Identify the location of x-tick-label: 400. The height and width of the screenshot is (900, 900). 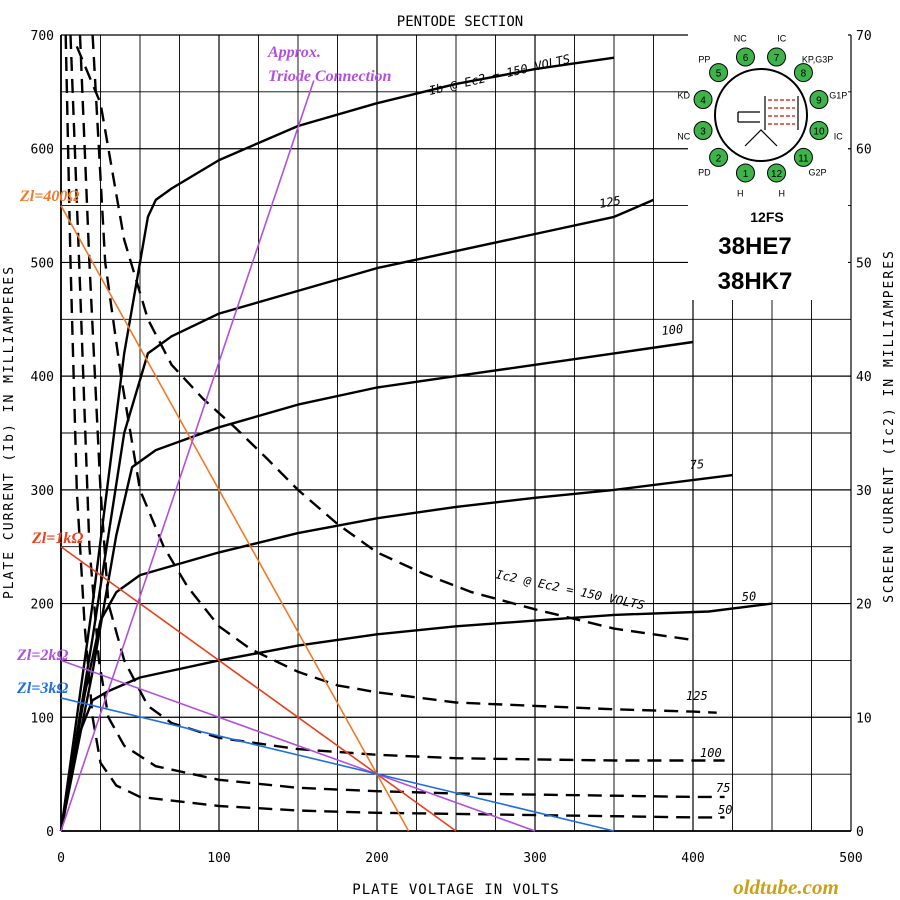
(692, 858).